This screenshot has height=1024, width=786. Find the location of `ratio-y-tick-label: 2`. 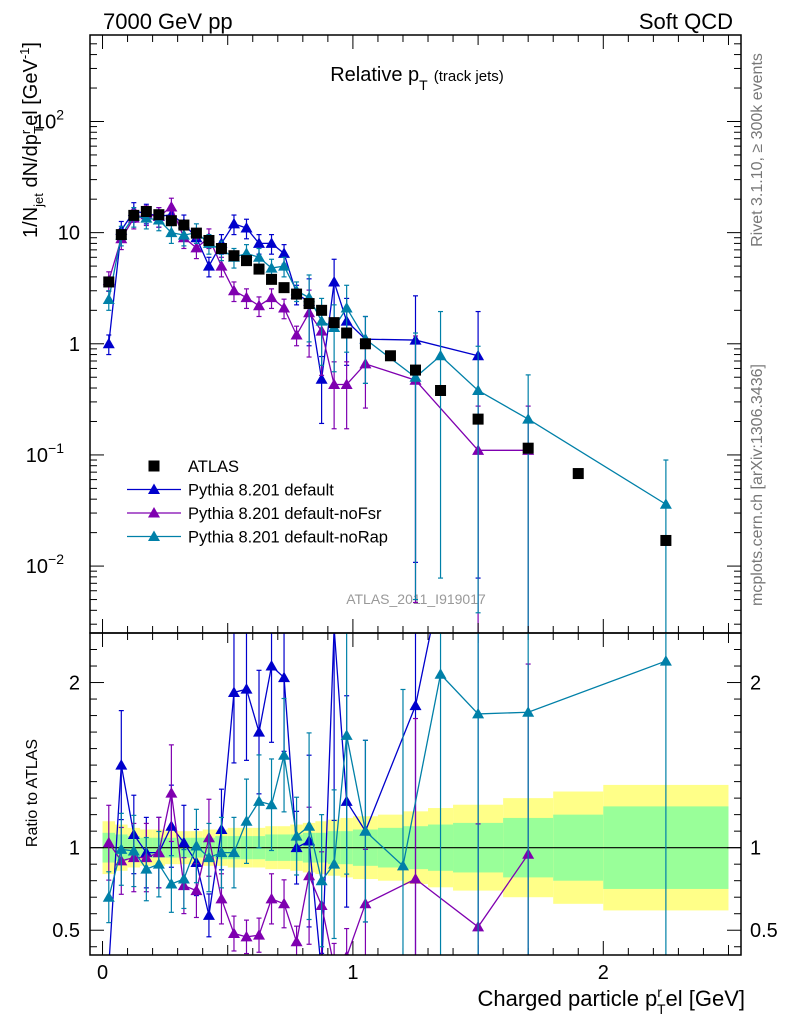

ratio-y-tick-label: 2 is located at coordinates (74, 684).